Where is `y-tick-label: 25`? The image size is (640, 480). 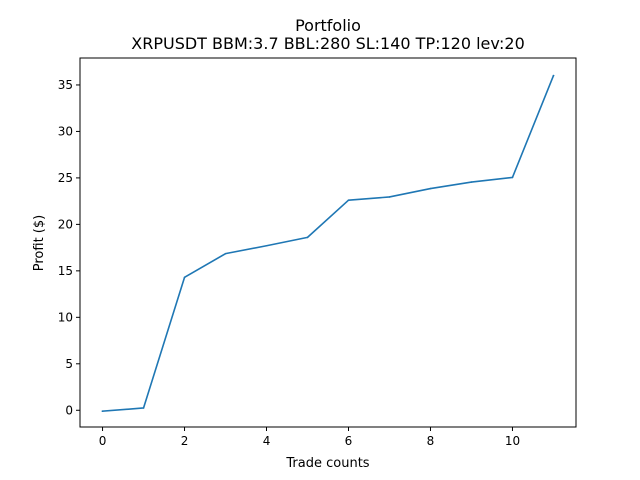
y-tick-label: 25 is located at coordinates (65, 178).